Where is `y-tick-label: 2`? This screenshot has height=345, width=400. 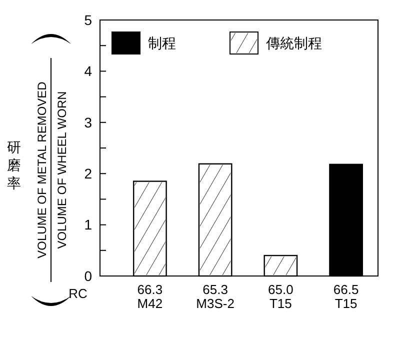 y-tick-label: 2 is located at coordinates (88, 174).